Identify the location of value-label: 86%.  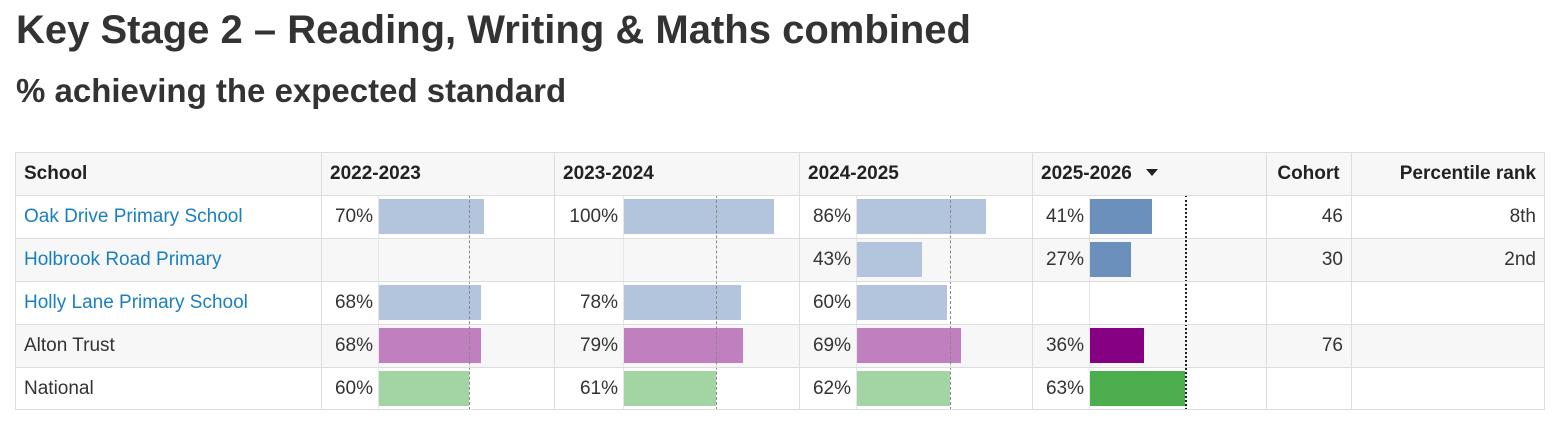
(831, 216).